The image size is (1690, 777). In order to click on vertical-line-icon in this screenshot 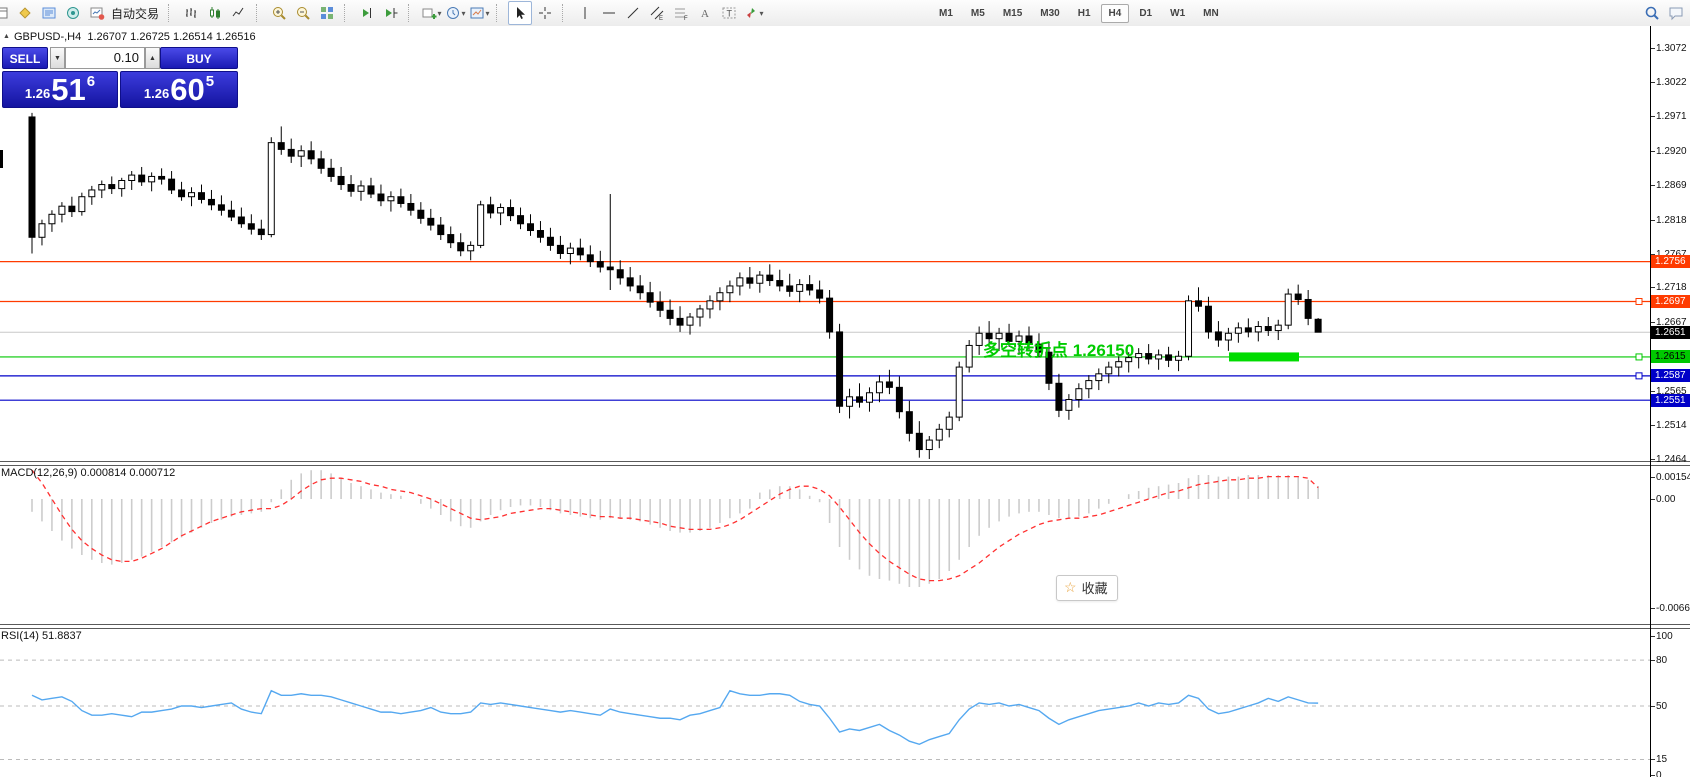, I will do `click(585, 13)`.